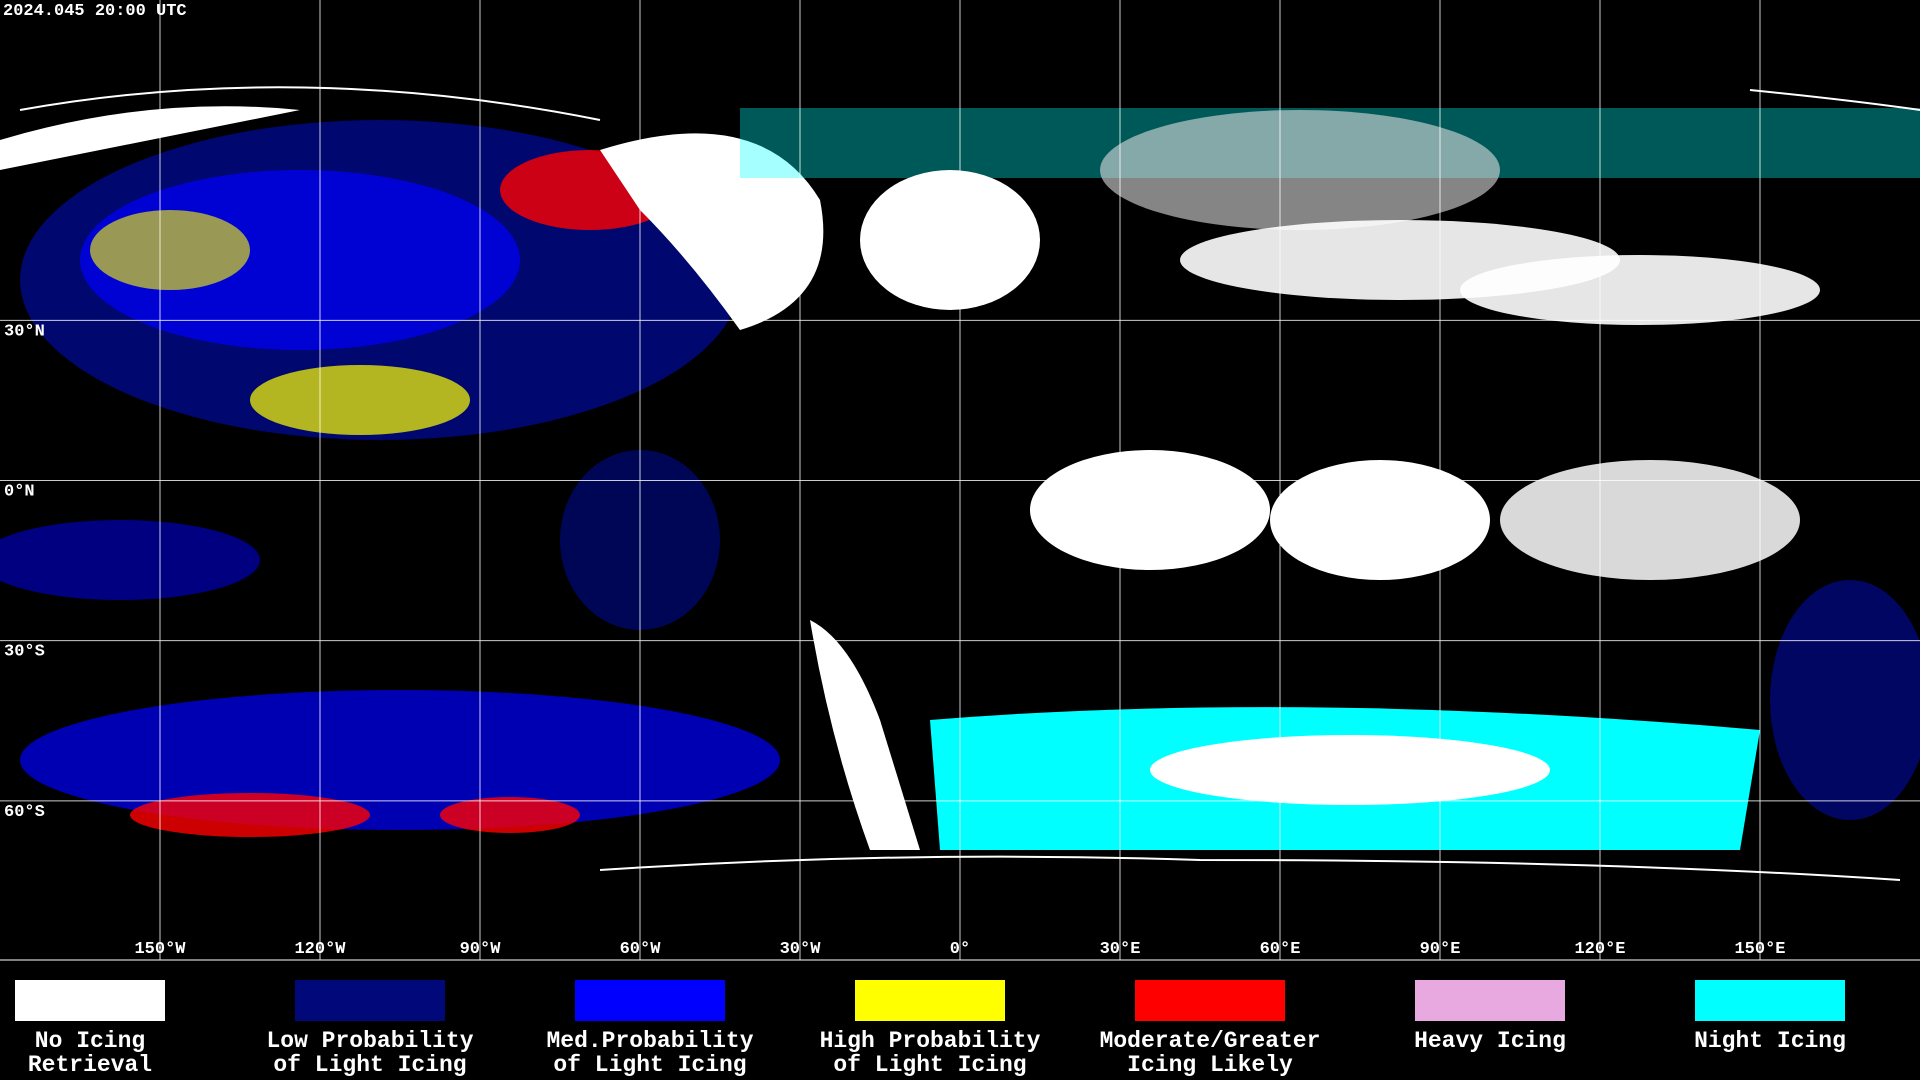 This screenshot has width=1920, height=1080. What do you see at coordinates (1440, 949) in the screenshot?
I see `longitude-label: 90°E` at bounding box center [1440, 949].